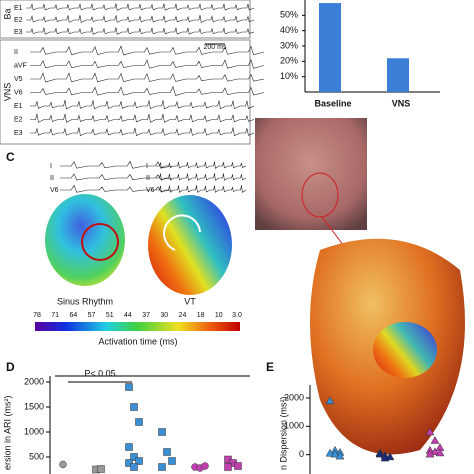  What do you see at coordinates (125, 19) in the screenshot?
I see `baseline-box` at bounding box center [125, 19].